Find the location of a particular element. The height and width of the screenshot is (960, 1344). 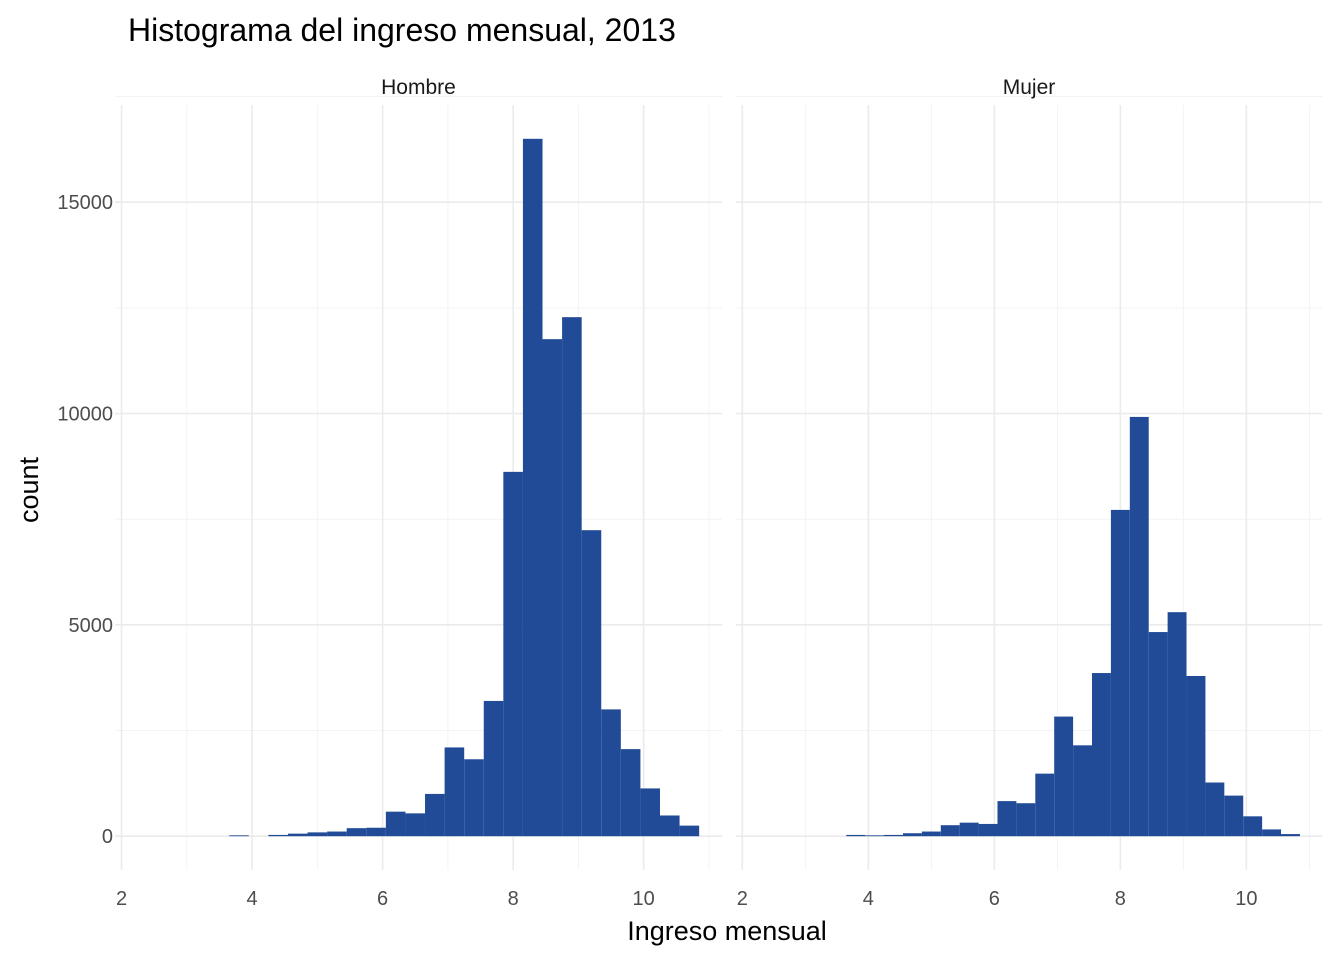

chart-title: Histograma del ingreso mensual, 2013 is located at coordinates (402, 30).